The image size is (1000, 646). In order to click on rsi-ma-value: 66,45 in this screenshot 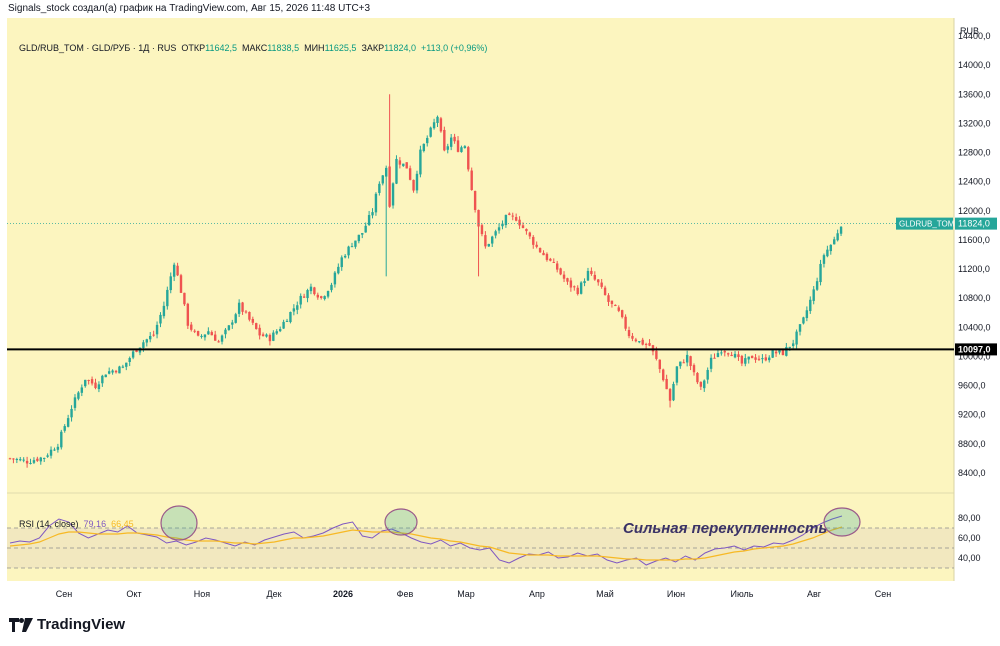, I will do `click(122, 524)`.